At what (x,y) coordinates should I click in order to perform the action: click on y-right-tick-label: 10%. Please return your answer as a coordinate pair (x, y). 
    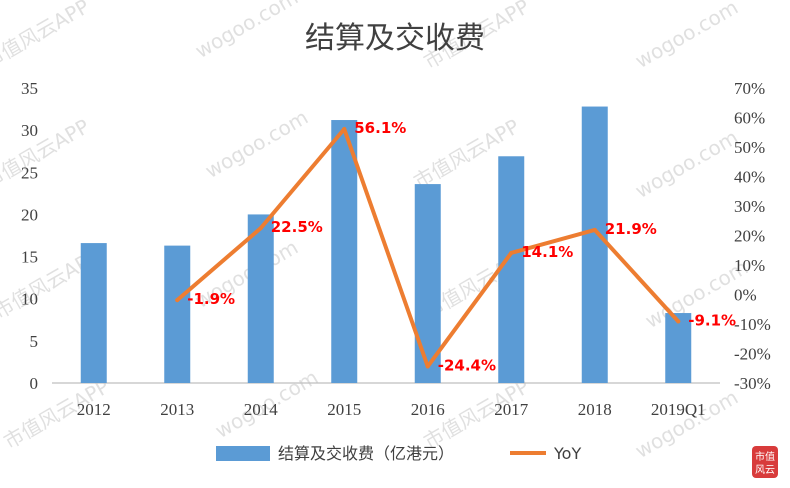
    Looking at the image, I should click on (749, 265).